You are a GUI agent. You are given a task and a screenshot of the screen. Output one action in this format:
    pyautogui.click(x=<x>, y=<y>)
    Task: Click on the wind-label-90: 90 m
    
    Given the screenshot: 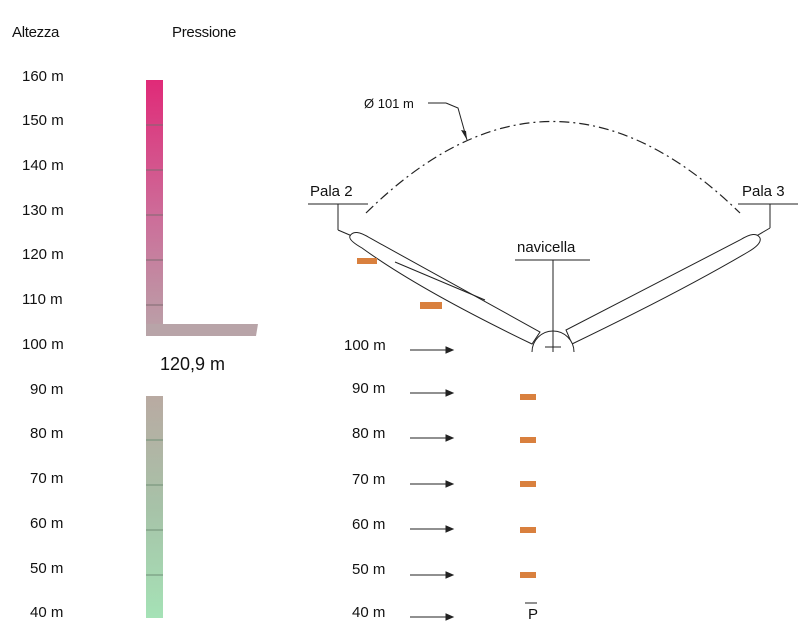 What is the action you would take?
    pyautogui.click(x=369, y=388)
    